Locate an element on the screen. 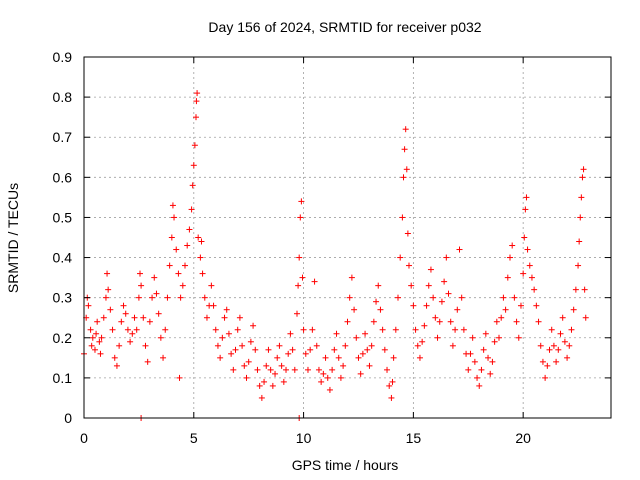 Image resolution: width=640 pixels, height=480 pixels. y-tick-label: 0.2 is located at coordinates (63, 338).